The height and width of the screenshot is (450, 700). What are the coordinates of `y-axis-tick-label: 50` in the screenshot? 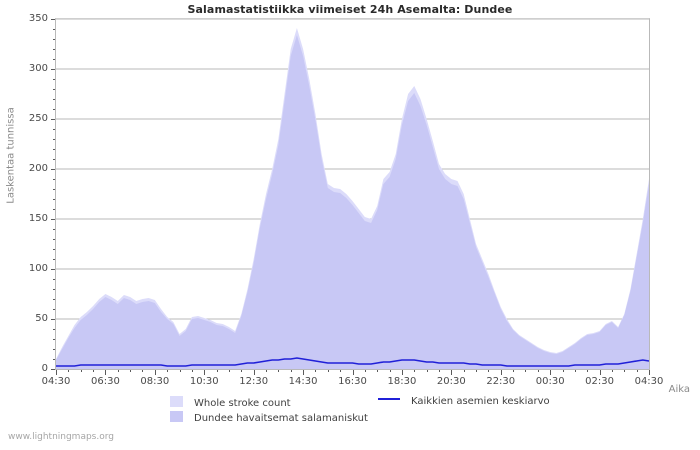 It's located at (41, 318).